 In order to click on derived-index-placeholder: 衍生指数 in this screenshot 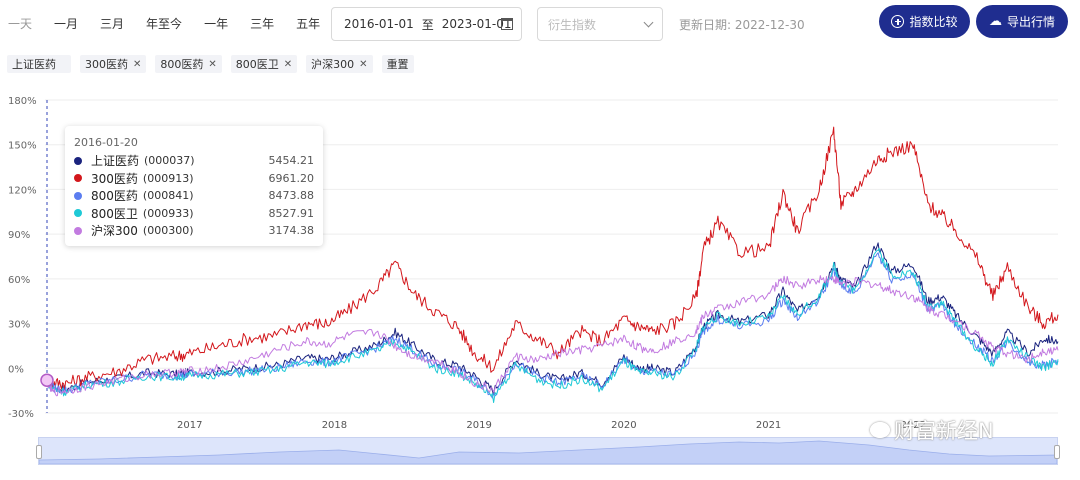, I will do `click(572, 24)`.